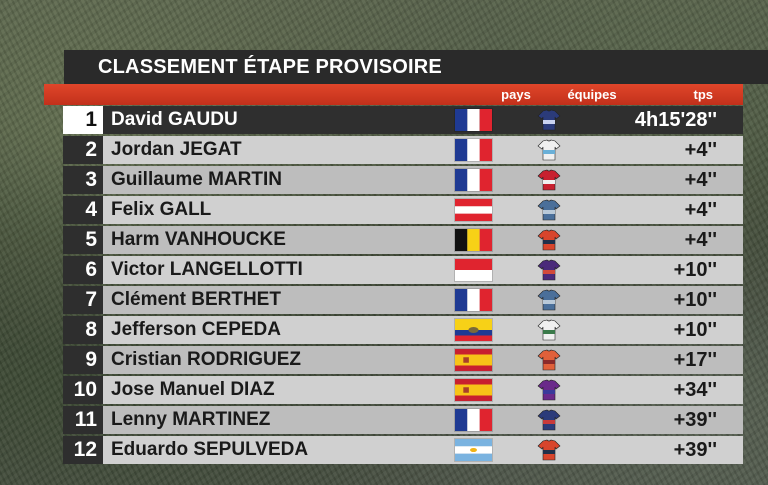 This screenshot has height=485, width=768. Describe the element at coordinates (83, 120) in the screenshot. I see `rank-number: 1` at that location.